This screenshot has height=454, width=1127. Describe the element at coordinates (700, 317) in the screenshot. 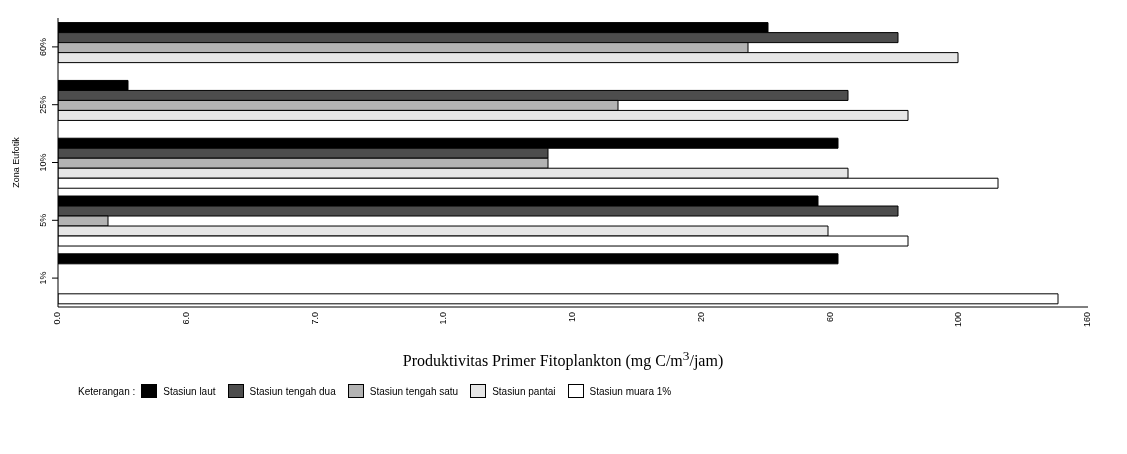

I see `text: 20` at that location.